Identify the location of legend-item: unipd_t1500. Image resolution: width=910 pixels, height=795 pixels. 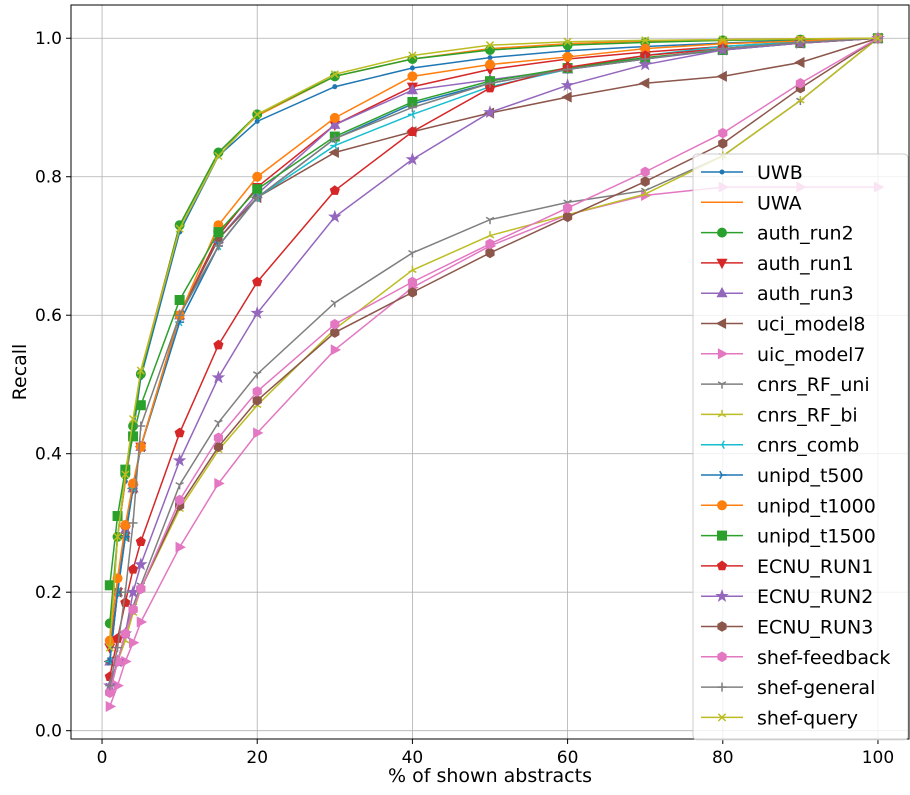
(788, 537).